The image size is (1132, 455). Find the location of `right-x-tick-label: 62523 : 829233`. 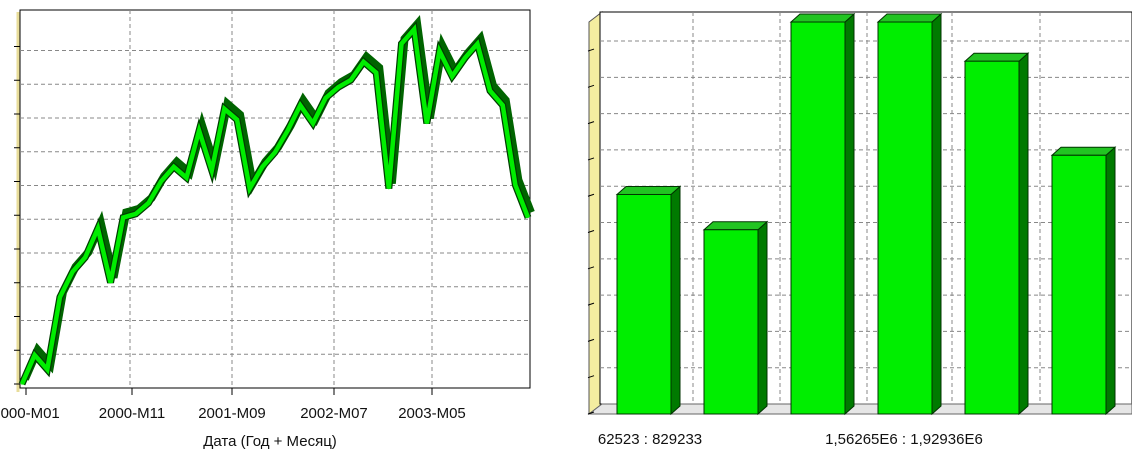

right-x-tick-label: 62523 : 829233 is located at coordinates (650, 439).